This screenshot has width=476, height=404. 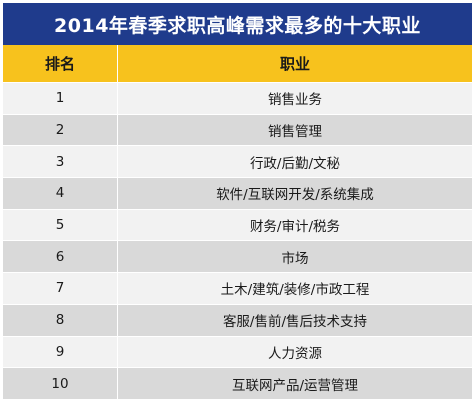 What do you see at coordinates (295, 385) in the screenshot?
I see `row-job: 互联网产品/运营管理` at bounding box center [295, 385].